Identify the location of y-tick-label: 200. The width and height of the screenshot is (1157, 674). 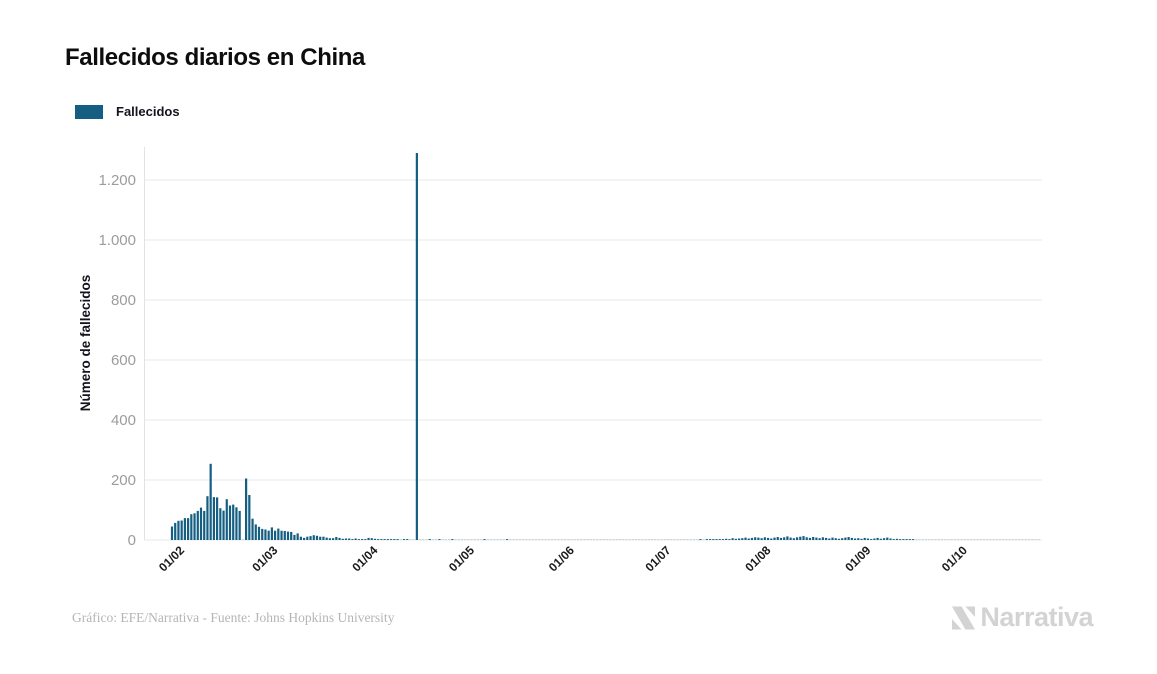
(123, 480).